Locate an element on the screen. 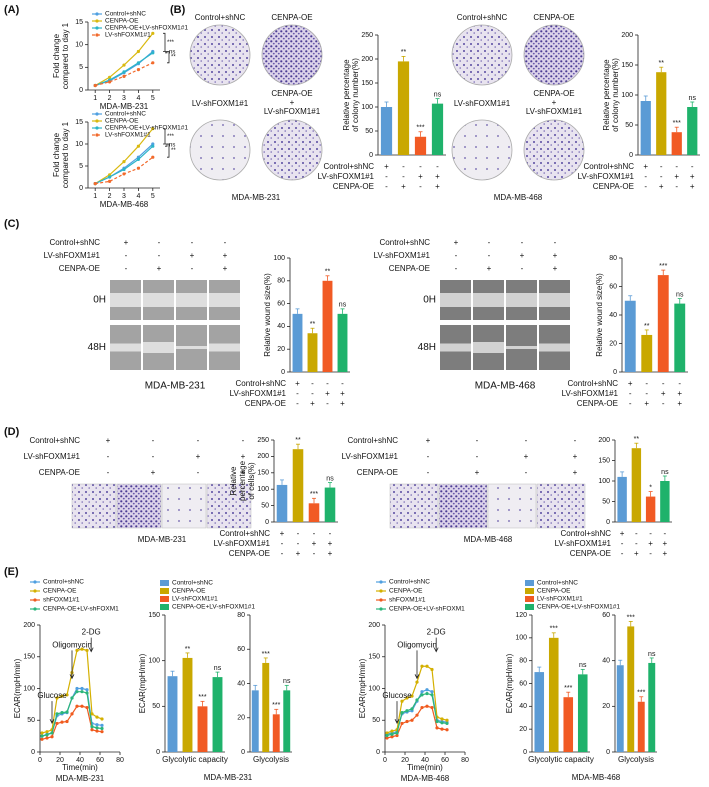 The width and height of the screenshot is (709, 787). x-tick-label: 1 is located at coordinates (95, 196).